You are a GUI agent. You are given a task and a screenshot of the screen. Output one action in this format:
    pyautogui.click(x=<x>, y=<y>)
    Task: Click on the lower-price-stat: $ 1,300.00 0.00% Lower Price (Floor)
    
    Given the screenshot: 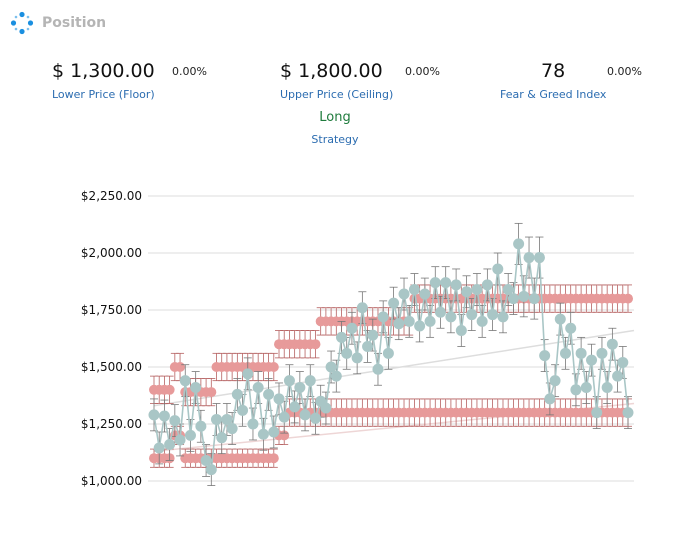 What is the action you would take?
    pyautogui.click(x=129, y=80)
    